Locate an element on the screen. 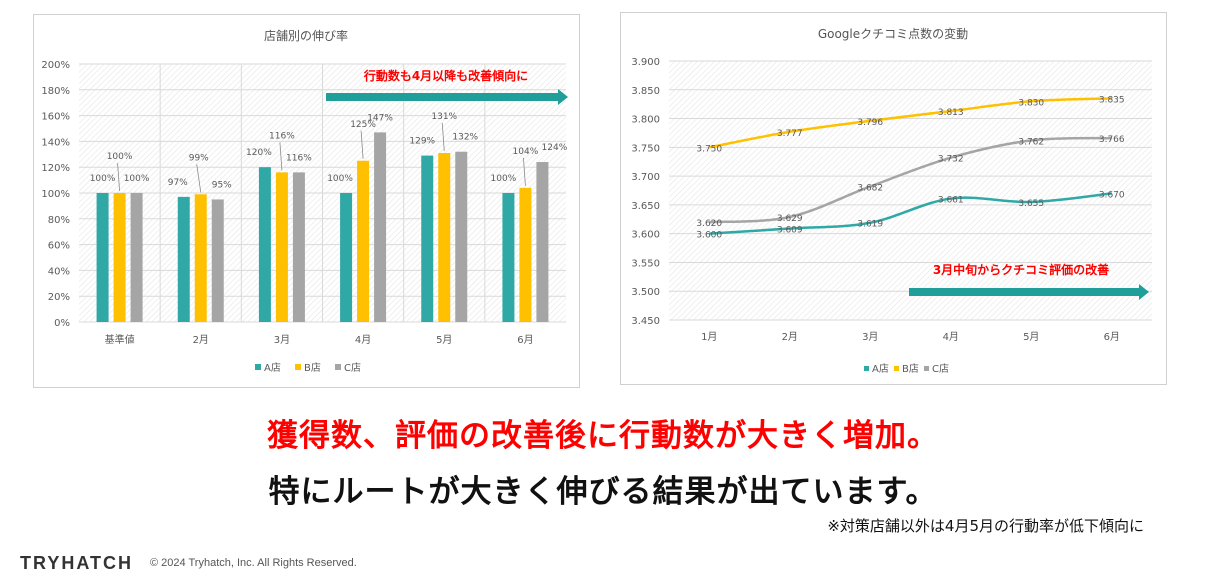  y-tick-label: 200% is located at coordinates (55, 65).